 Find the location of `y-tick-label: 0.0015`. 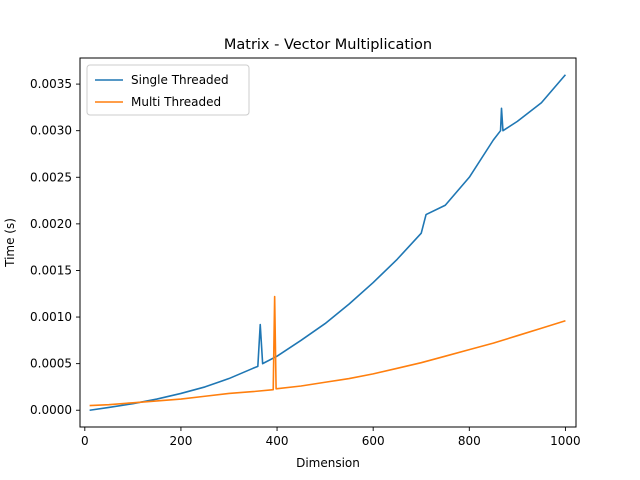

y-tick-label: 0.0015 is located at coordinates (51, 270).